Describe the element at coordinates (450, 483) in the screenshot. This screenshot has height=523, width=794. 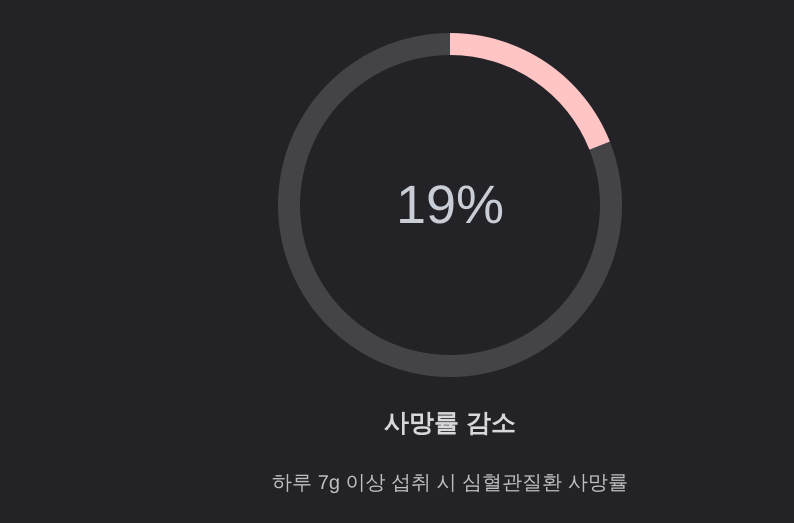
I see `text: 하루 7g 이상 섭취 시 심혈관질환 사망률` at that location.